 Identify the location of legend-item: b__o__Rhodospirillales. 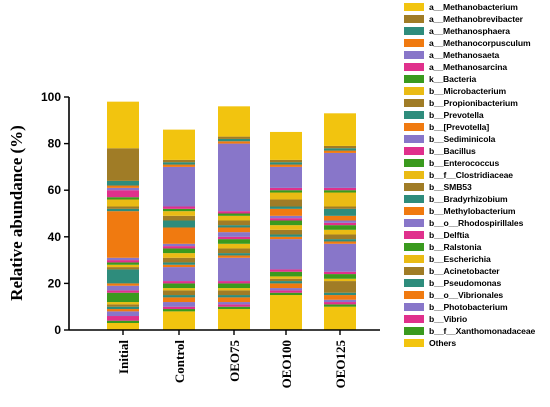
(477, 223).